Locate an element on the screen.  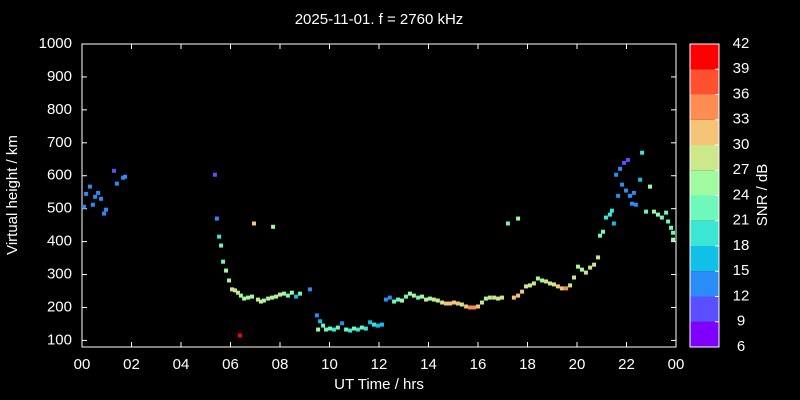
x-axis-label: UT Time / hrs is located at coordinates (379, 384).